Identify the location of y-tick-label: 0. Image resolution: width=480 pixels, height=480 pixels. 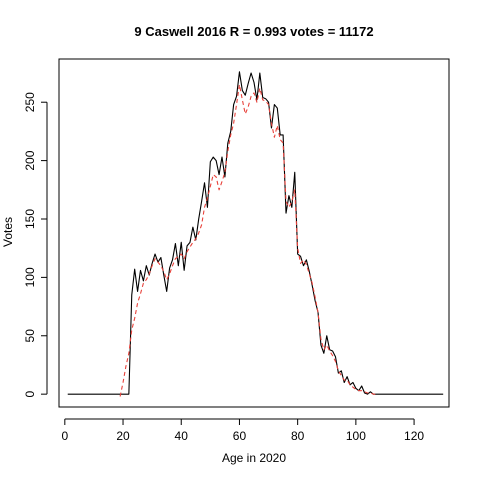
(30, 393).